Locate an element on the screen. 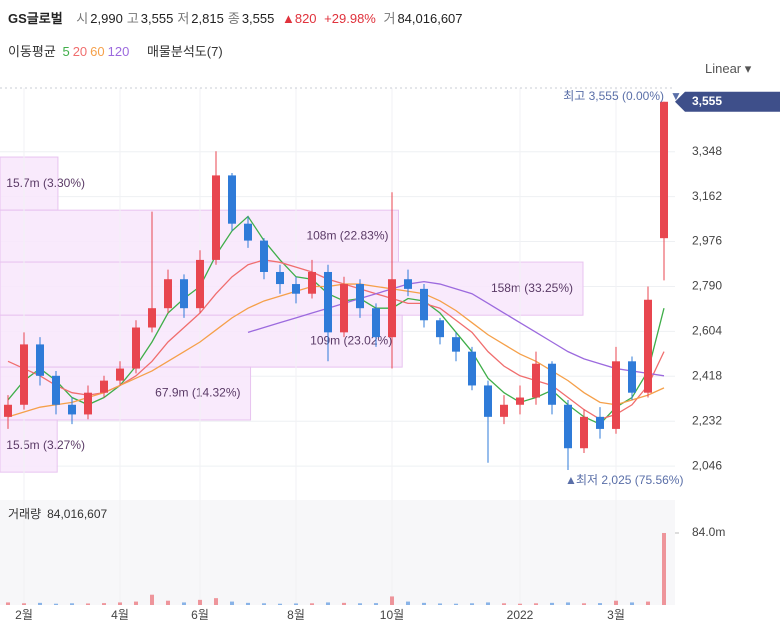  x-tick-label: 6월 is located at coordinates (200, 615).